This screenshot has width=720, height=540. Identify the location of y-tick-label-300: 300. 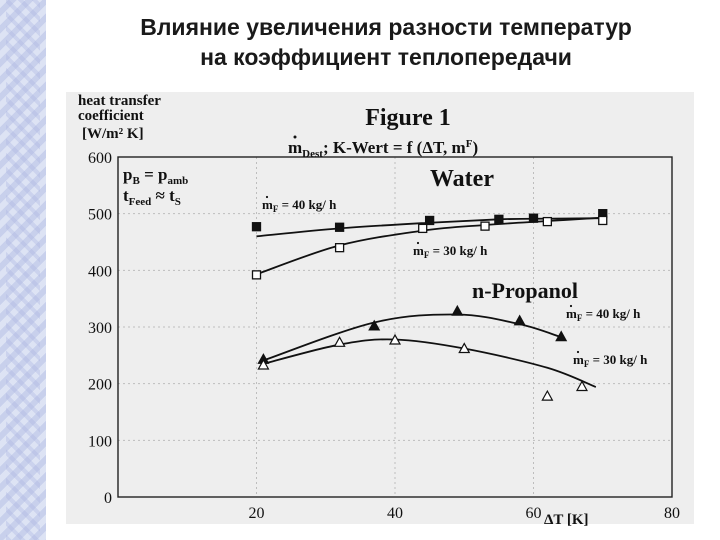
(100, 328).